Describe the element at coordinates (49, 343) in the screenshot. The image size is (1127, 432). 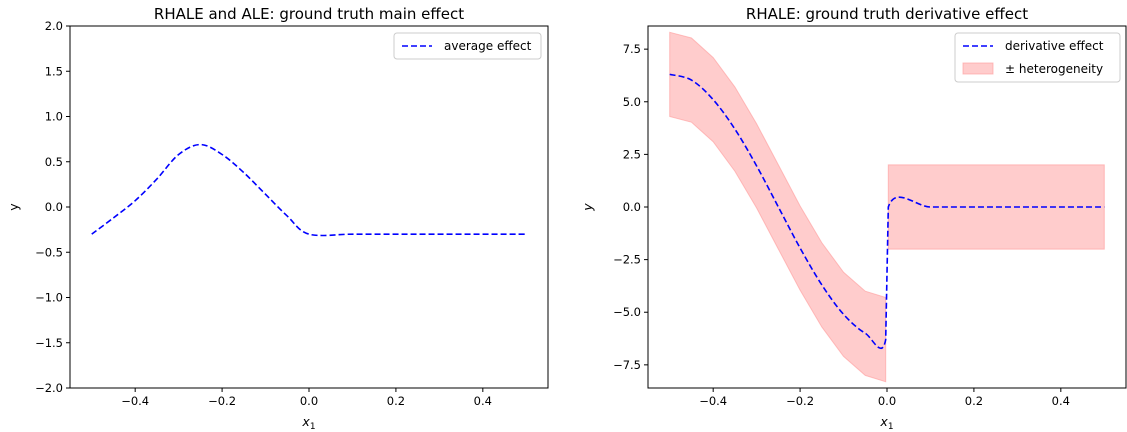
I see `y-tick-label: −1.5` at that location.